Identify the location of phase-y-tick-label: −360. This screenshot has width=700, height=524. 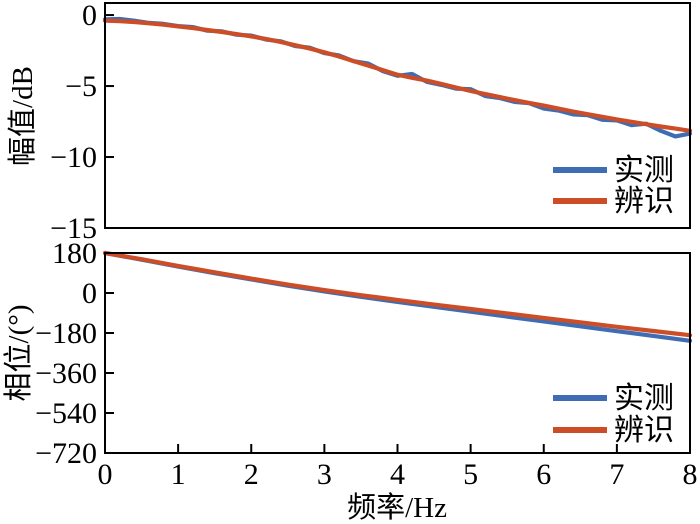
(66, 373).